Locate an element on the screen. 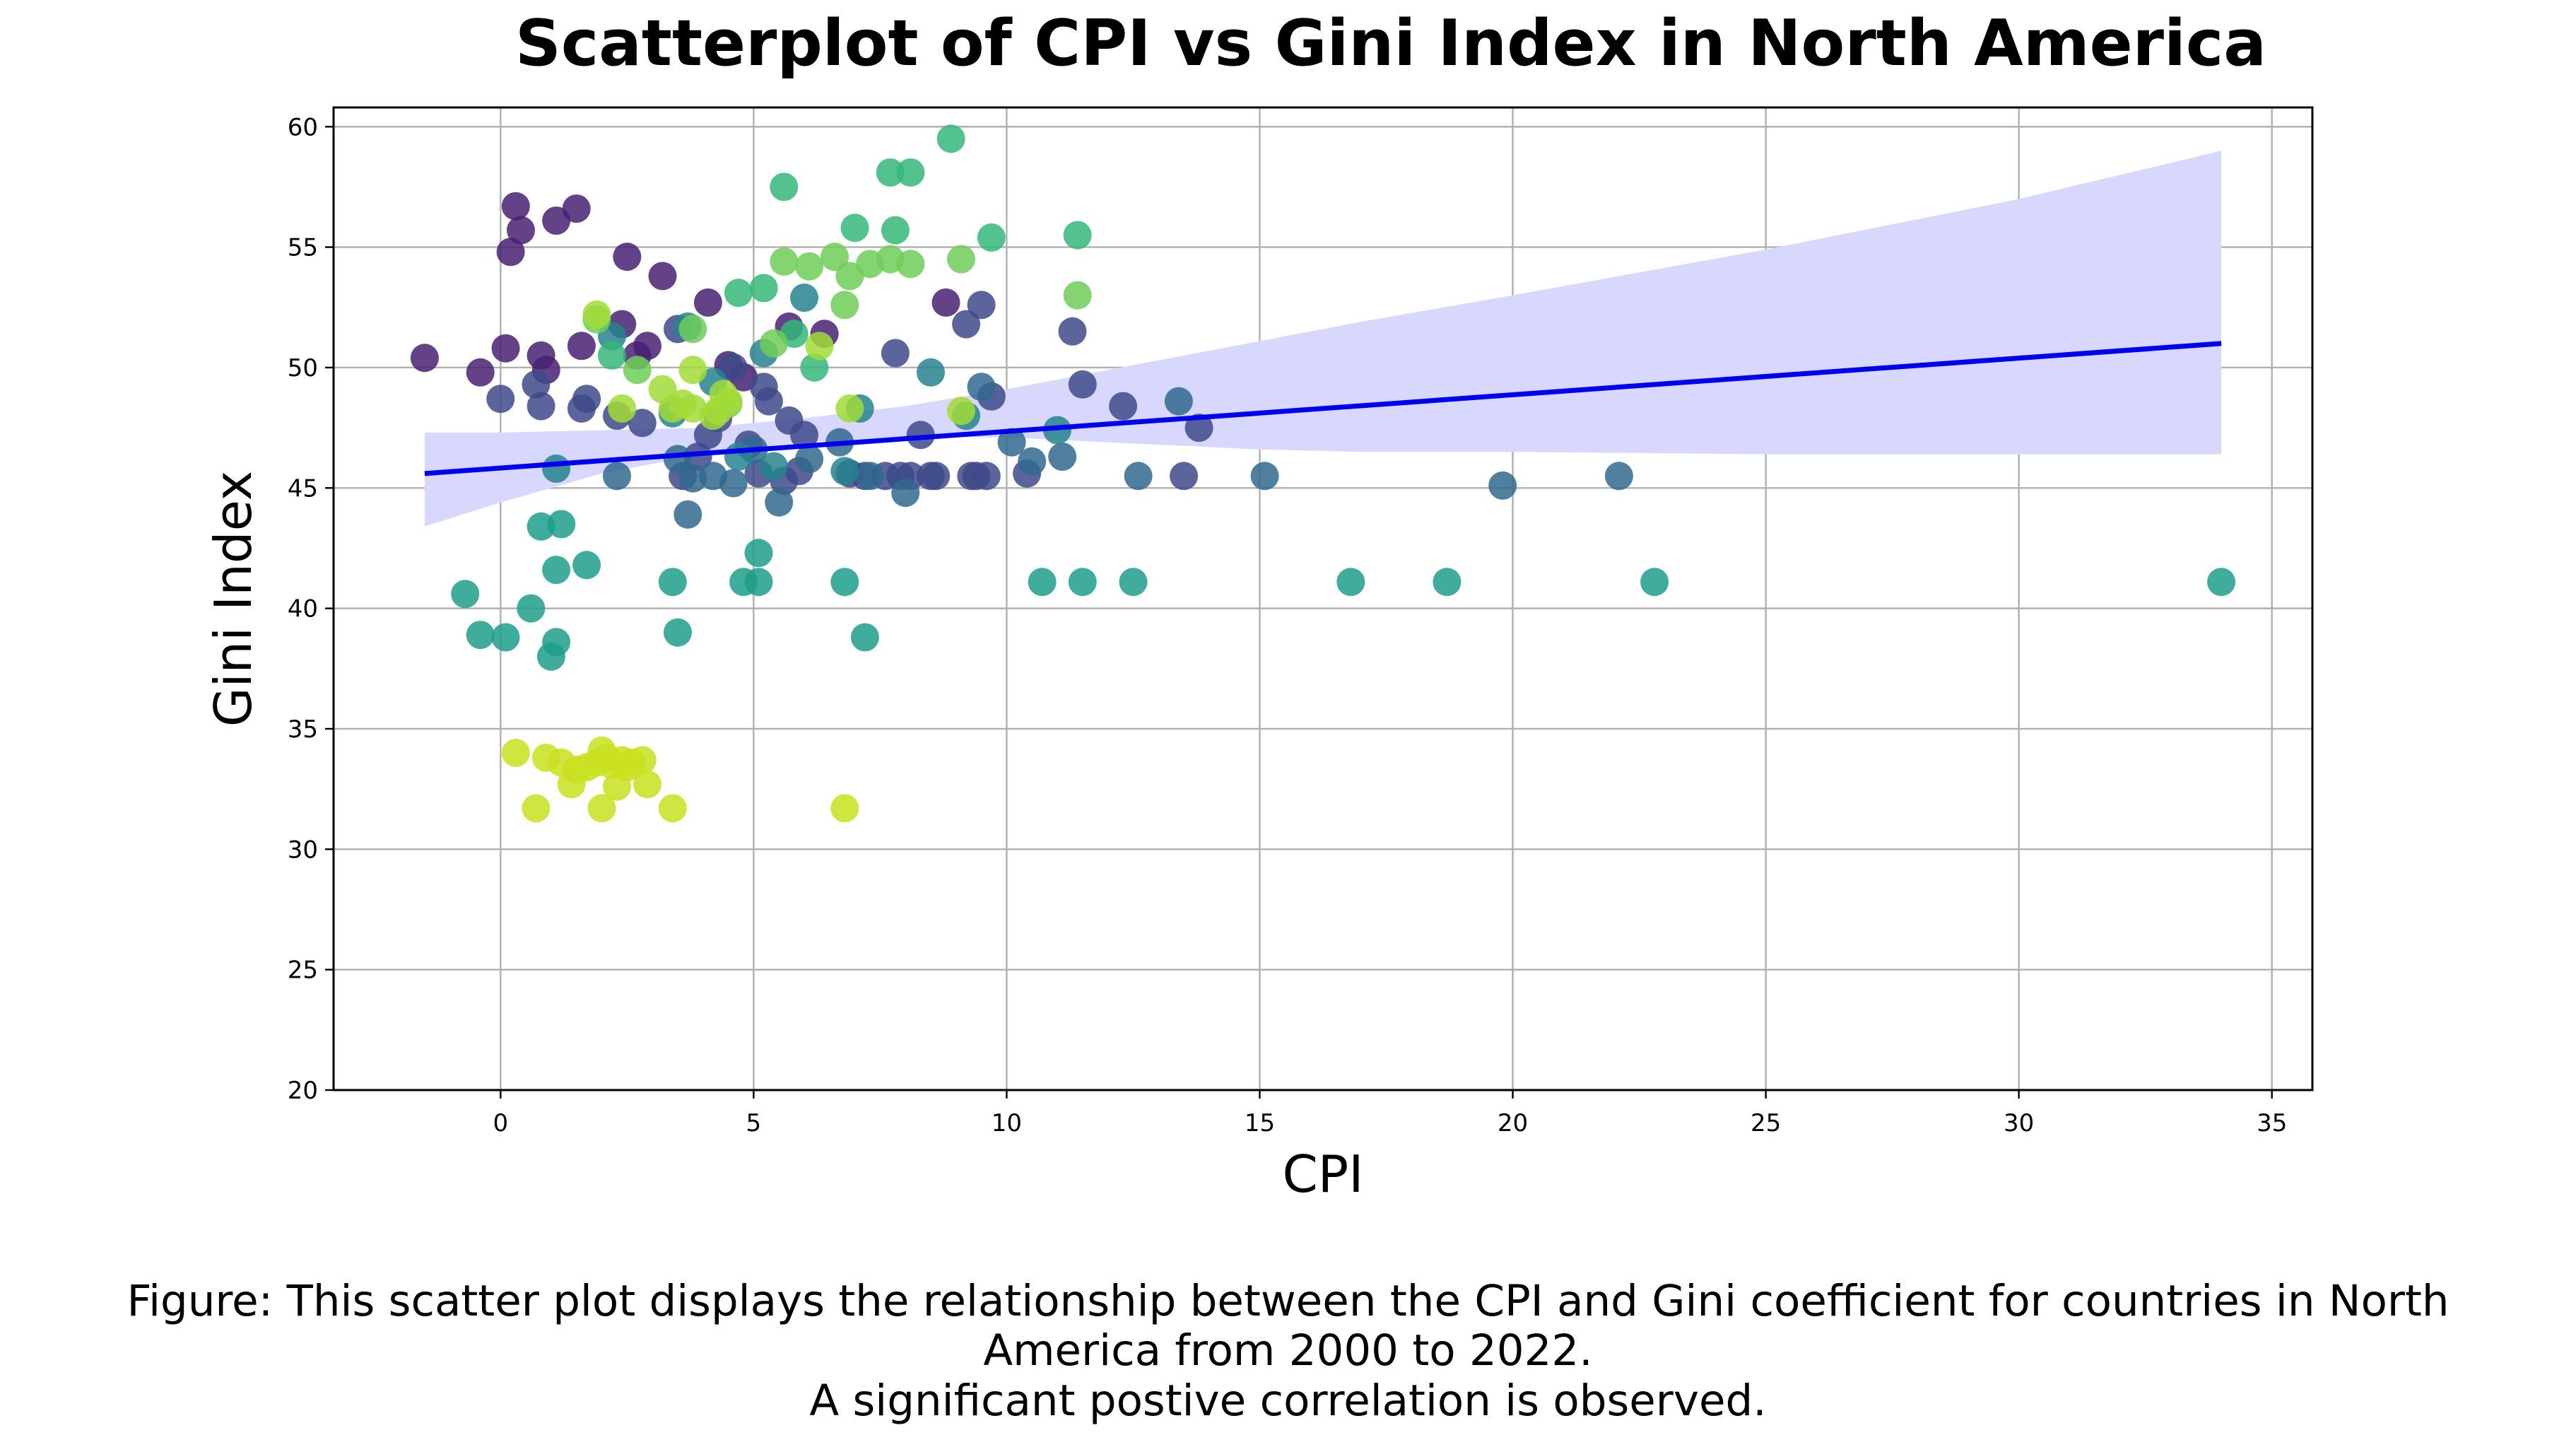 Image resolution: width=2576 pixels, height=1452 pixels. x-tick-label: 35 is located at coordinates (2272, 1123).